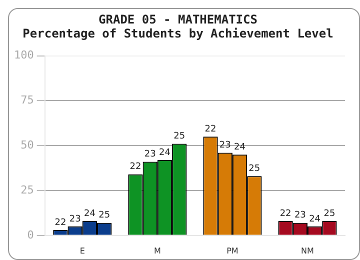  I want to click on series-label: 22, so click(60, 223).